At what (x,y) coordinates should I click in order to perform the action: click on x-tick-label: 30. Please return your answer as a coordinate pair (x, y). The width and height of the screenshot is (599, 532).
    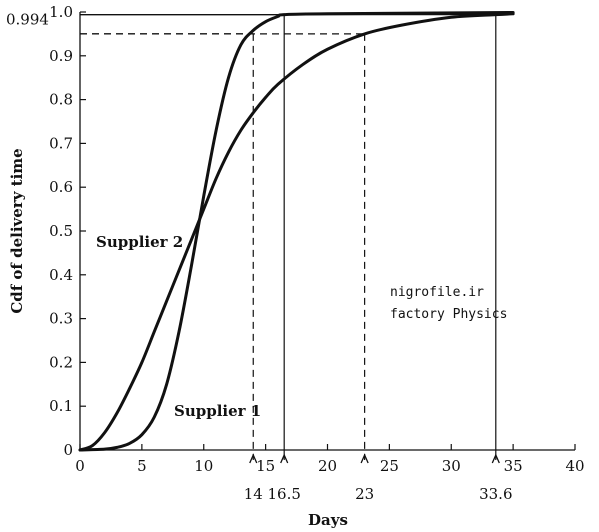
    Looking at the image, I should click on (451, 466).